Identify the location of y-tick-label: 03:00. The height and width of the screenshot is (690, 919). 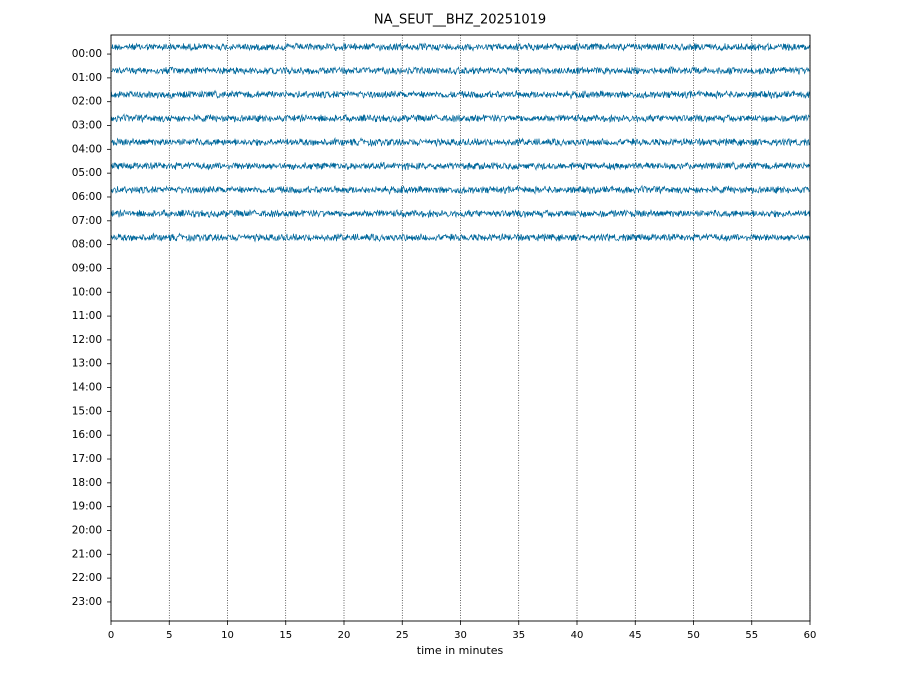
(87, 126).